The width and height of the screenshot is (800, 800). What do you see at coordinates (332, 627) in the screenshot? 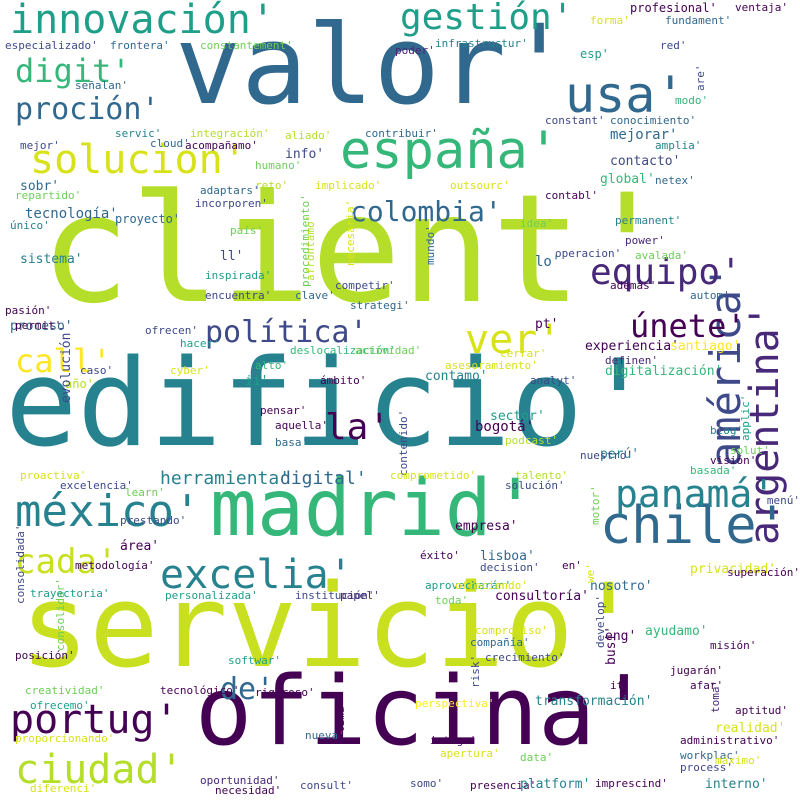
I see `word-servicio: servicio'` at bounding box center [332, 627].